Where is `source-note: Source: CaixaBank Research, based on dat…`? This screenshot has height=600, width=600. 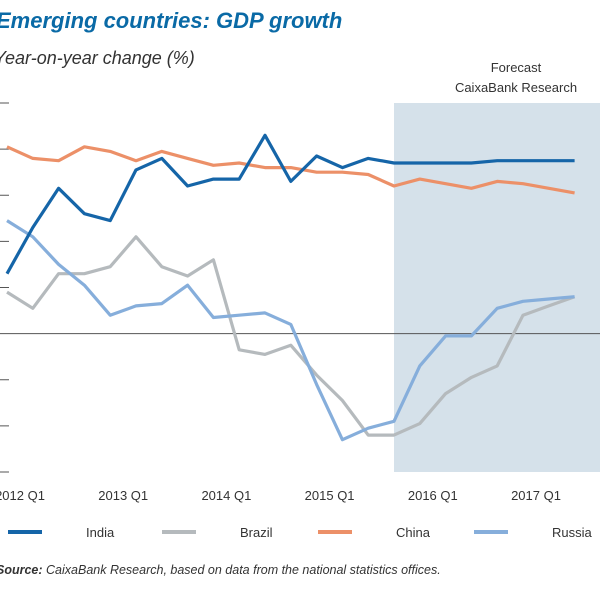 source-note: Source: CaixaBank Research, based on dat… is located at coordinates (220, 570).